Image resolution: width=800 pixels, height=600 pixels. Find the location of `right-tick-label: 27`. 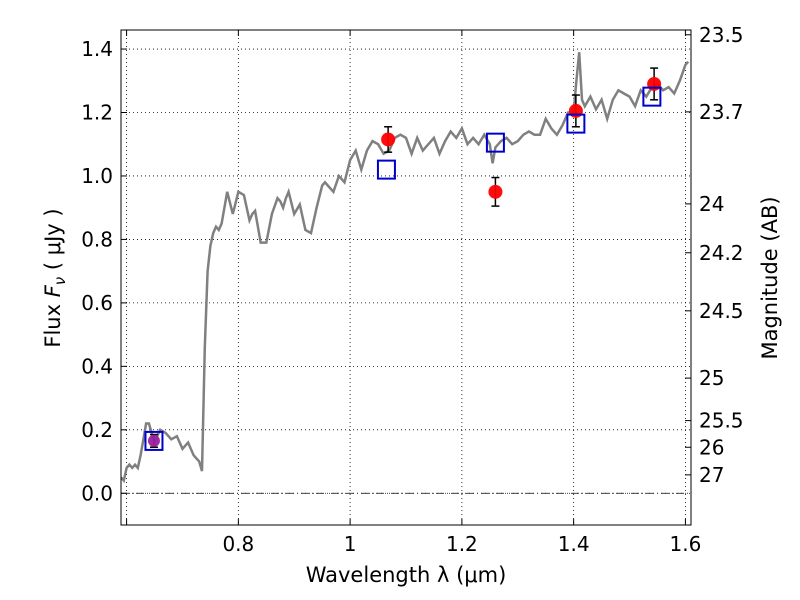

right-tick-label: 27 is located at coordinates (711, 475).